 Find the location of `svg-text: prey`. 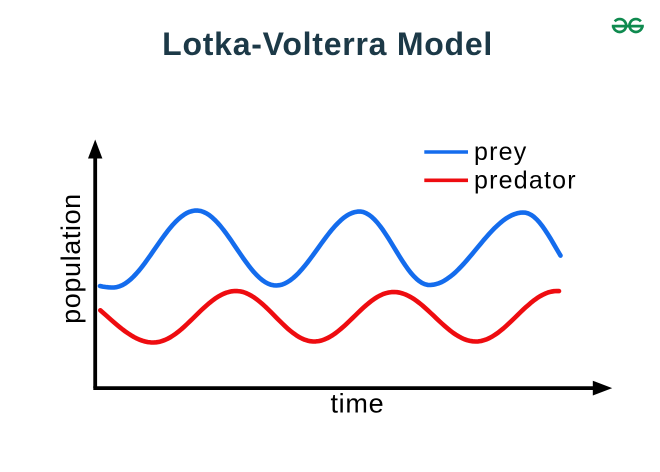

svg-text: prey is located at coordinates (500, 152).